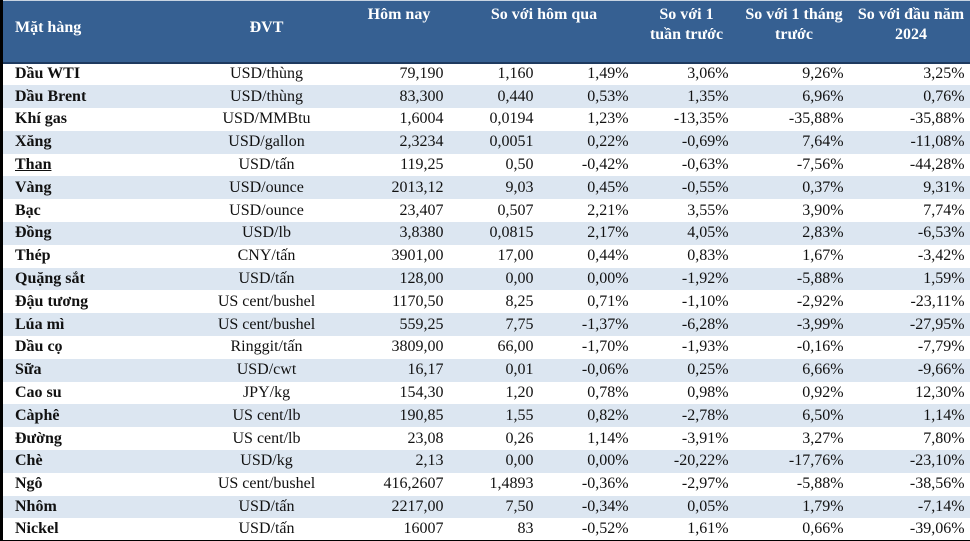  I want to click on cell-change-percent: -0,06%, so click(605, 370).